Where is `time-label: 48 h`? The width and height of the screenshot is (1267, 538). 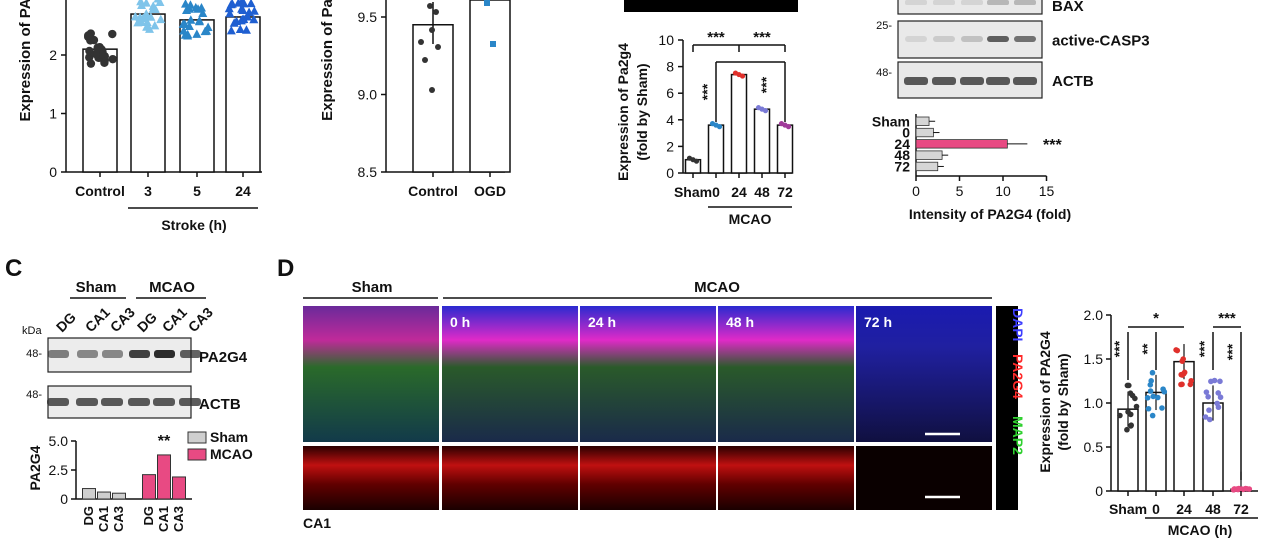
time-label: 48 h is located at coordinates (740, 322).